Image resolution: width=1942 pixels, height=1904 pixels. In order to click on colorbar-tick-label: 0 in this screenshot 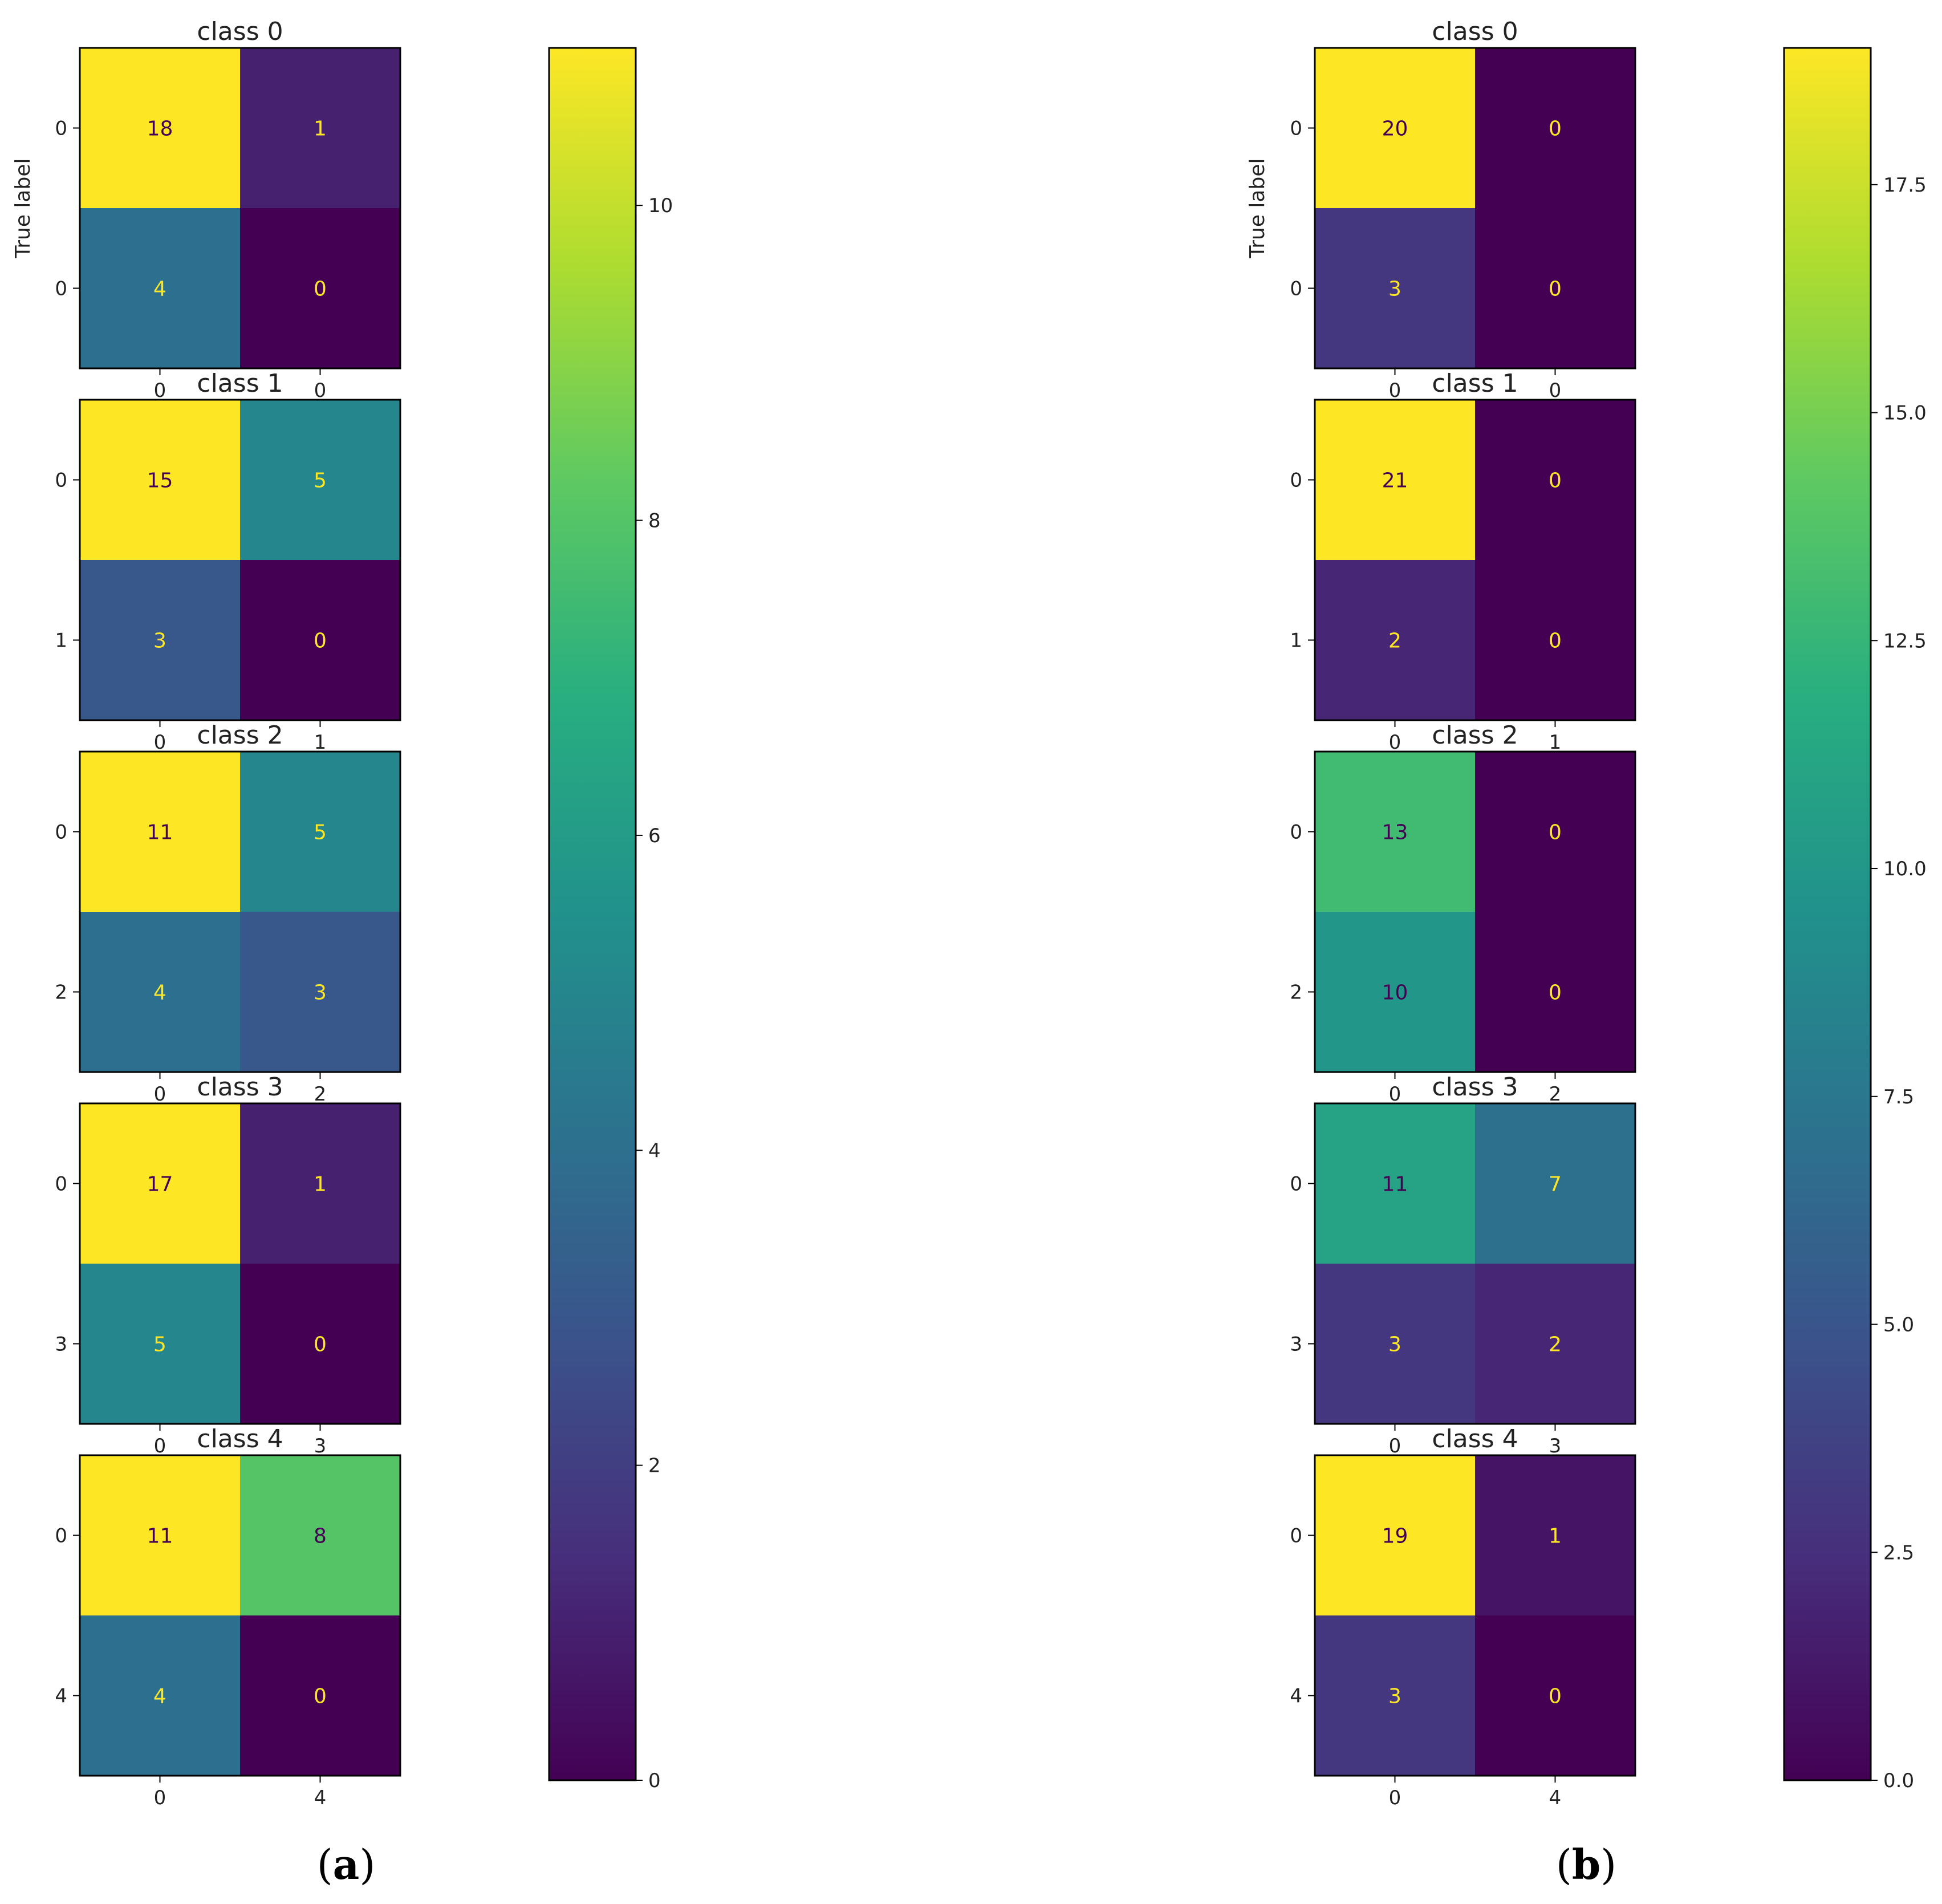, I will do `click(655, 1780)`.